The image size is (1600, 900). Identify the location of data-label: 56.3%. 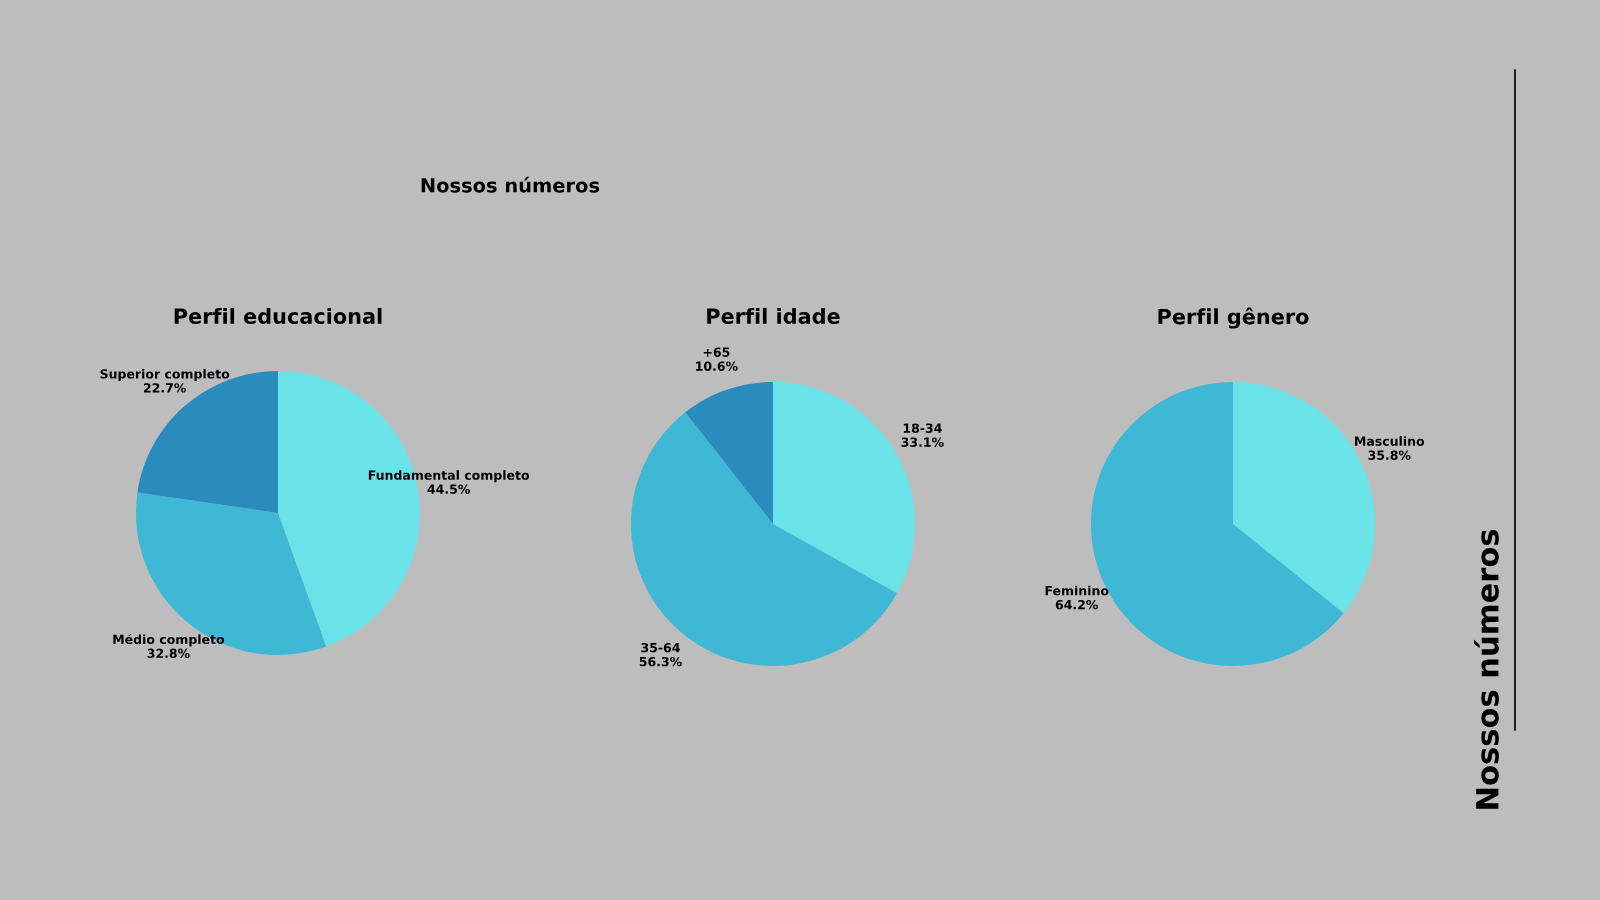
(660, 661).